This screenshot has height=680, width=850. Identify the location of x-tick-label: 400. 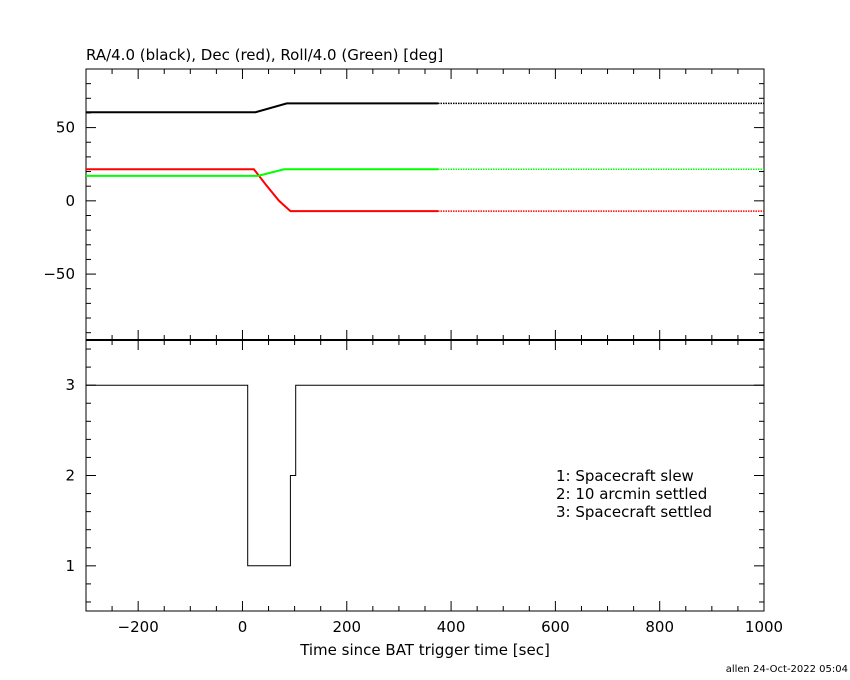
(451, 627).